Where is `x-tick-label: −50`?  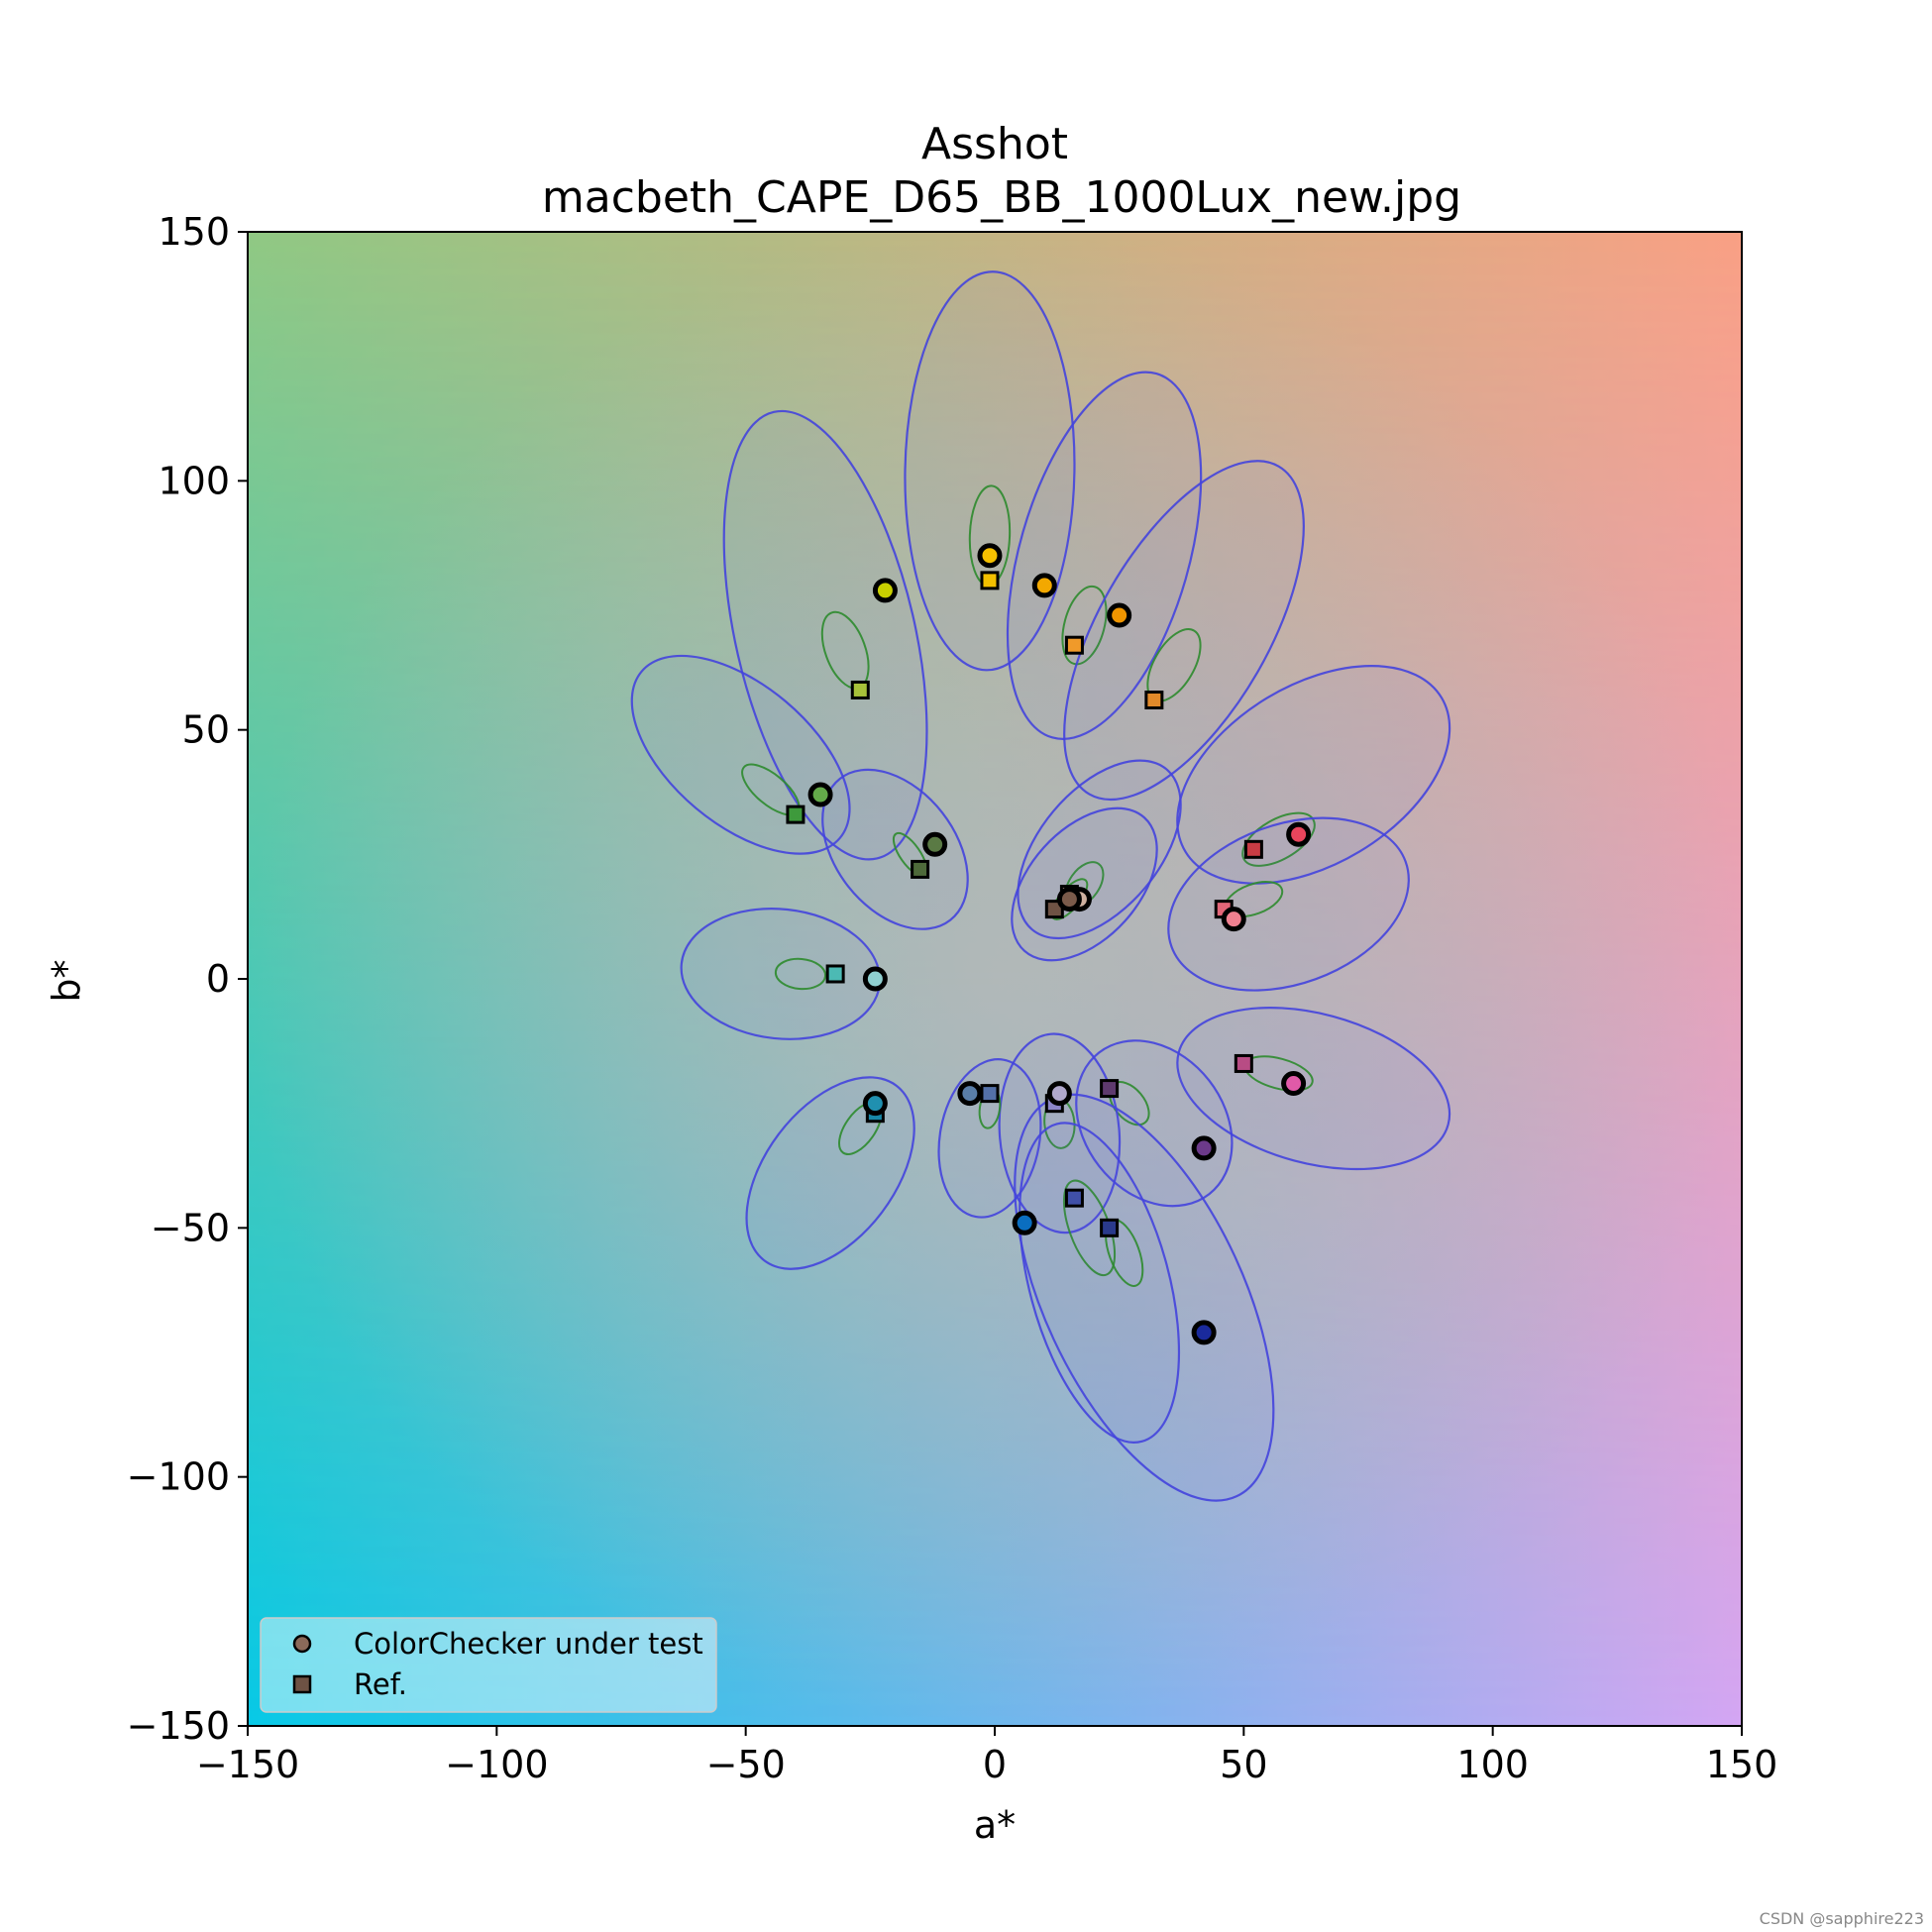
x-tick-label: −50 is located at coordinates (746, 1765).